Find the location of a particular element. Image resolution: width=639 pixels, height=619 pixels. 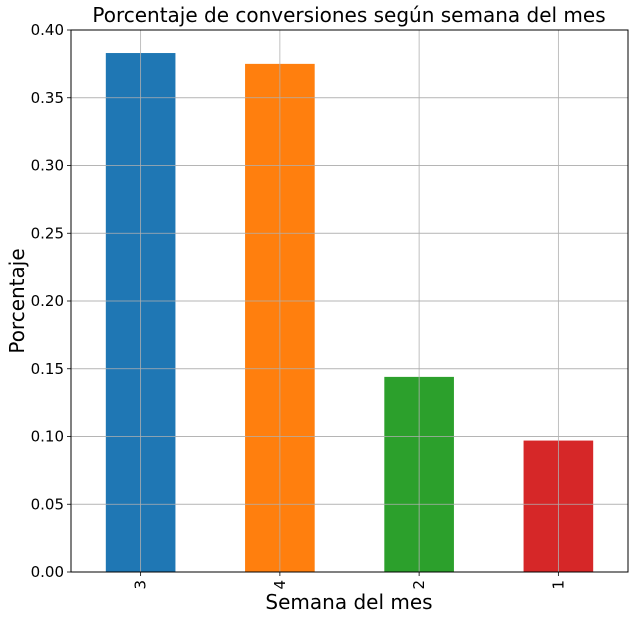

x-tick-label: 4 is located at coordinates (280, 585).